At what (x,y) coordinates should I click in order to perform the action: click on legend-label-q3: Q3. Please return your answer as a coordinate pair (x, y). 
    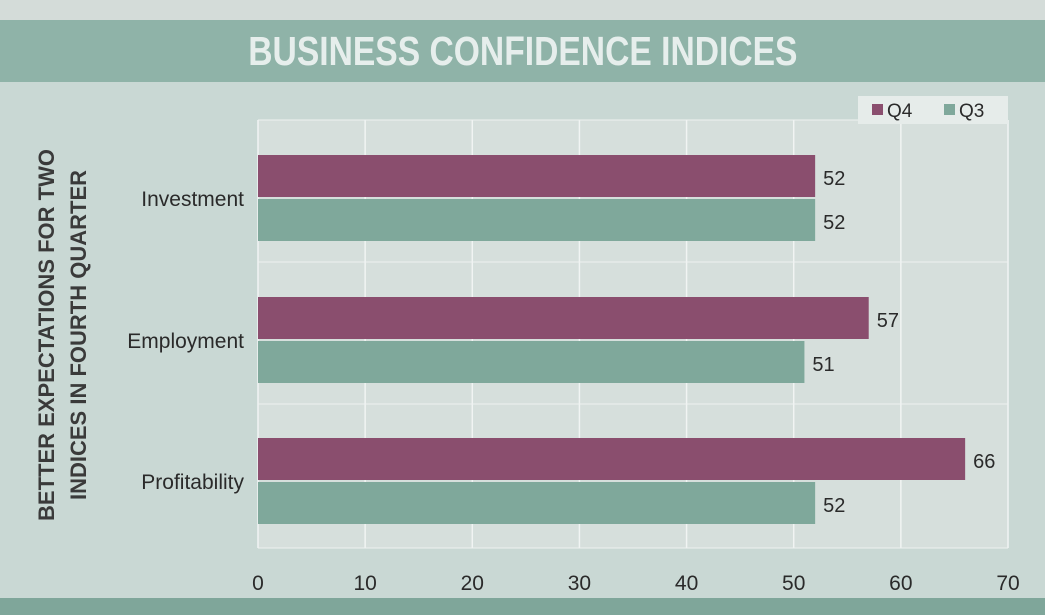
    Looking at the image, I should click on (971, 111).